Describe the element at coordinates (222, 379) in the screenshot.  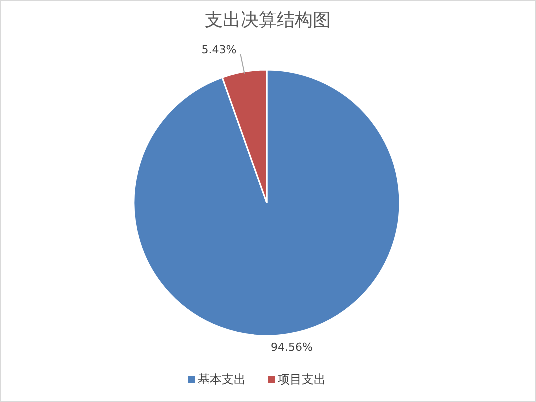
I see `legend-label: 基本支出` at that location.